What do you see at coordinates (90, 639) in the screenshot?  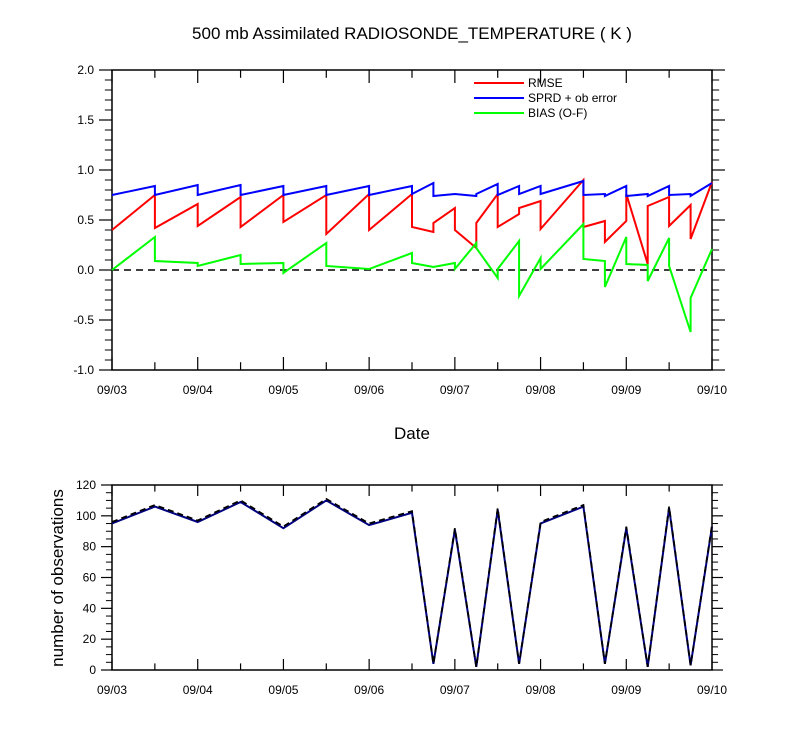 I see `y-tick-label: 20` at bounding box center [90, 639].